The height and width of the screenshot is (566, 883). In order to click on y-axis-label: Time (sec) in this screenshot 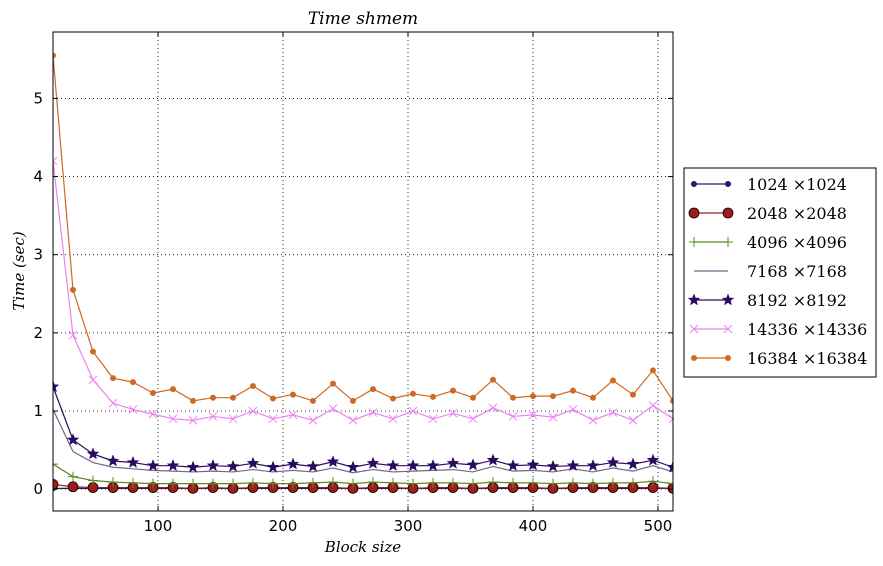, I will do `click(19, 270)`.